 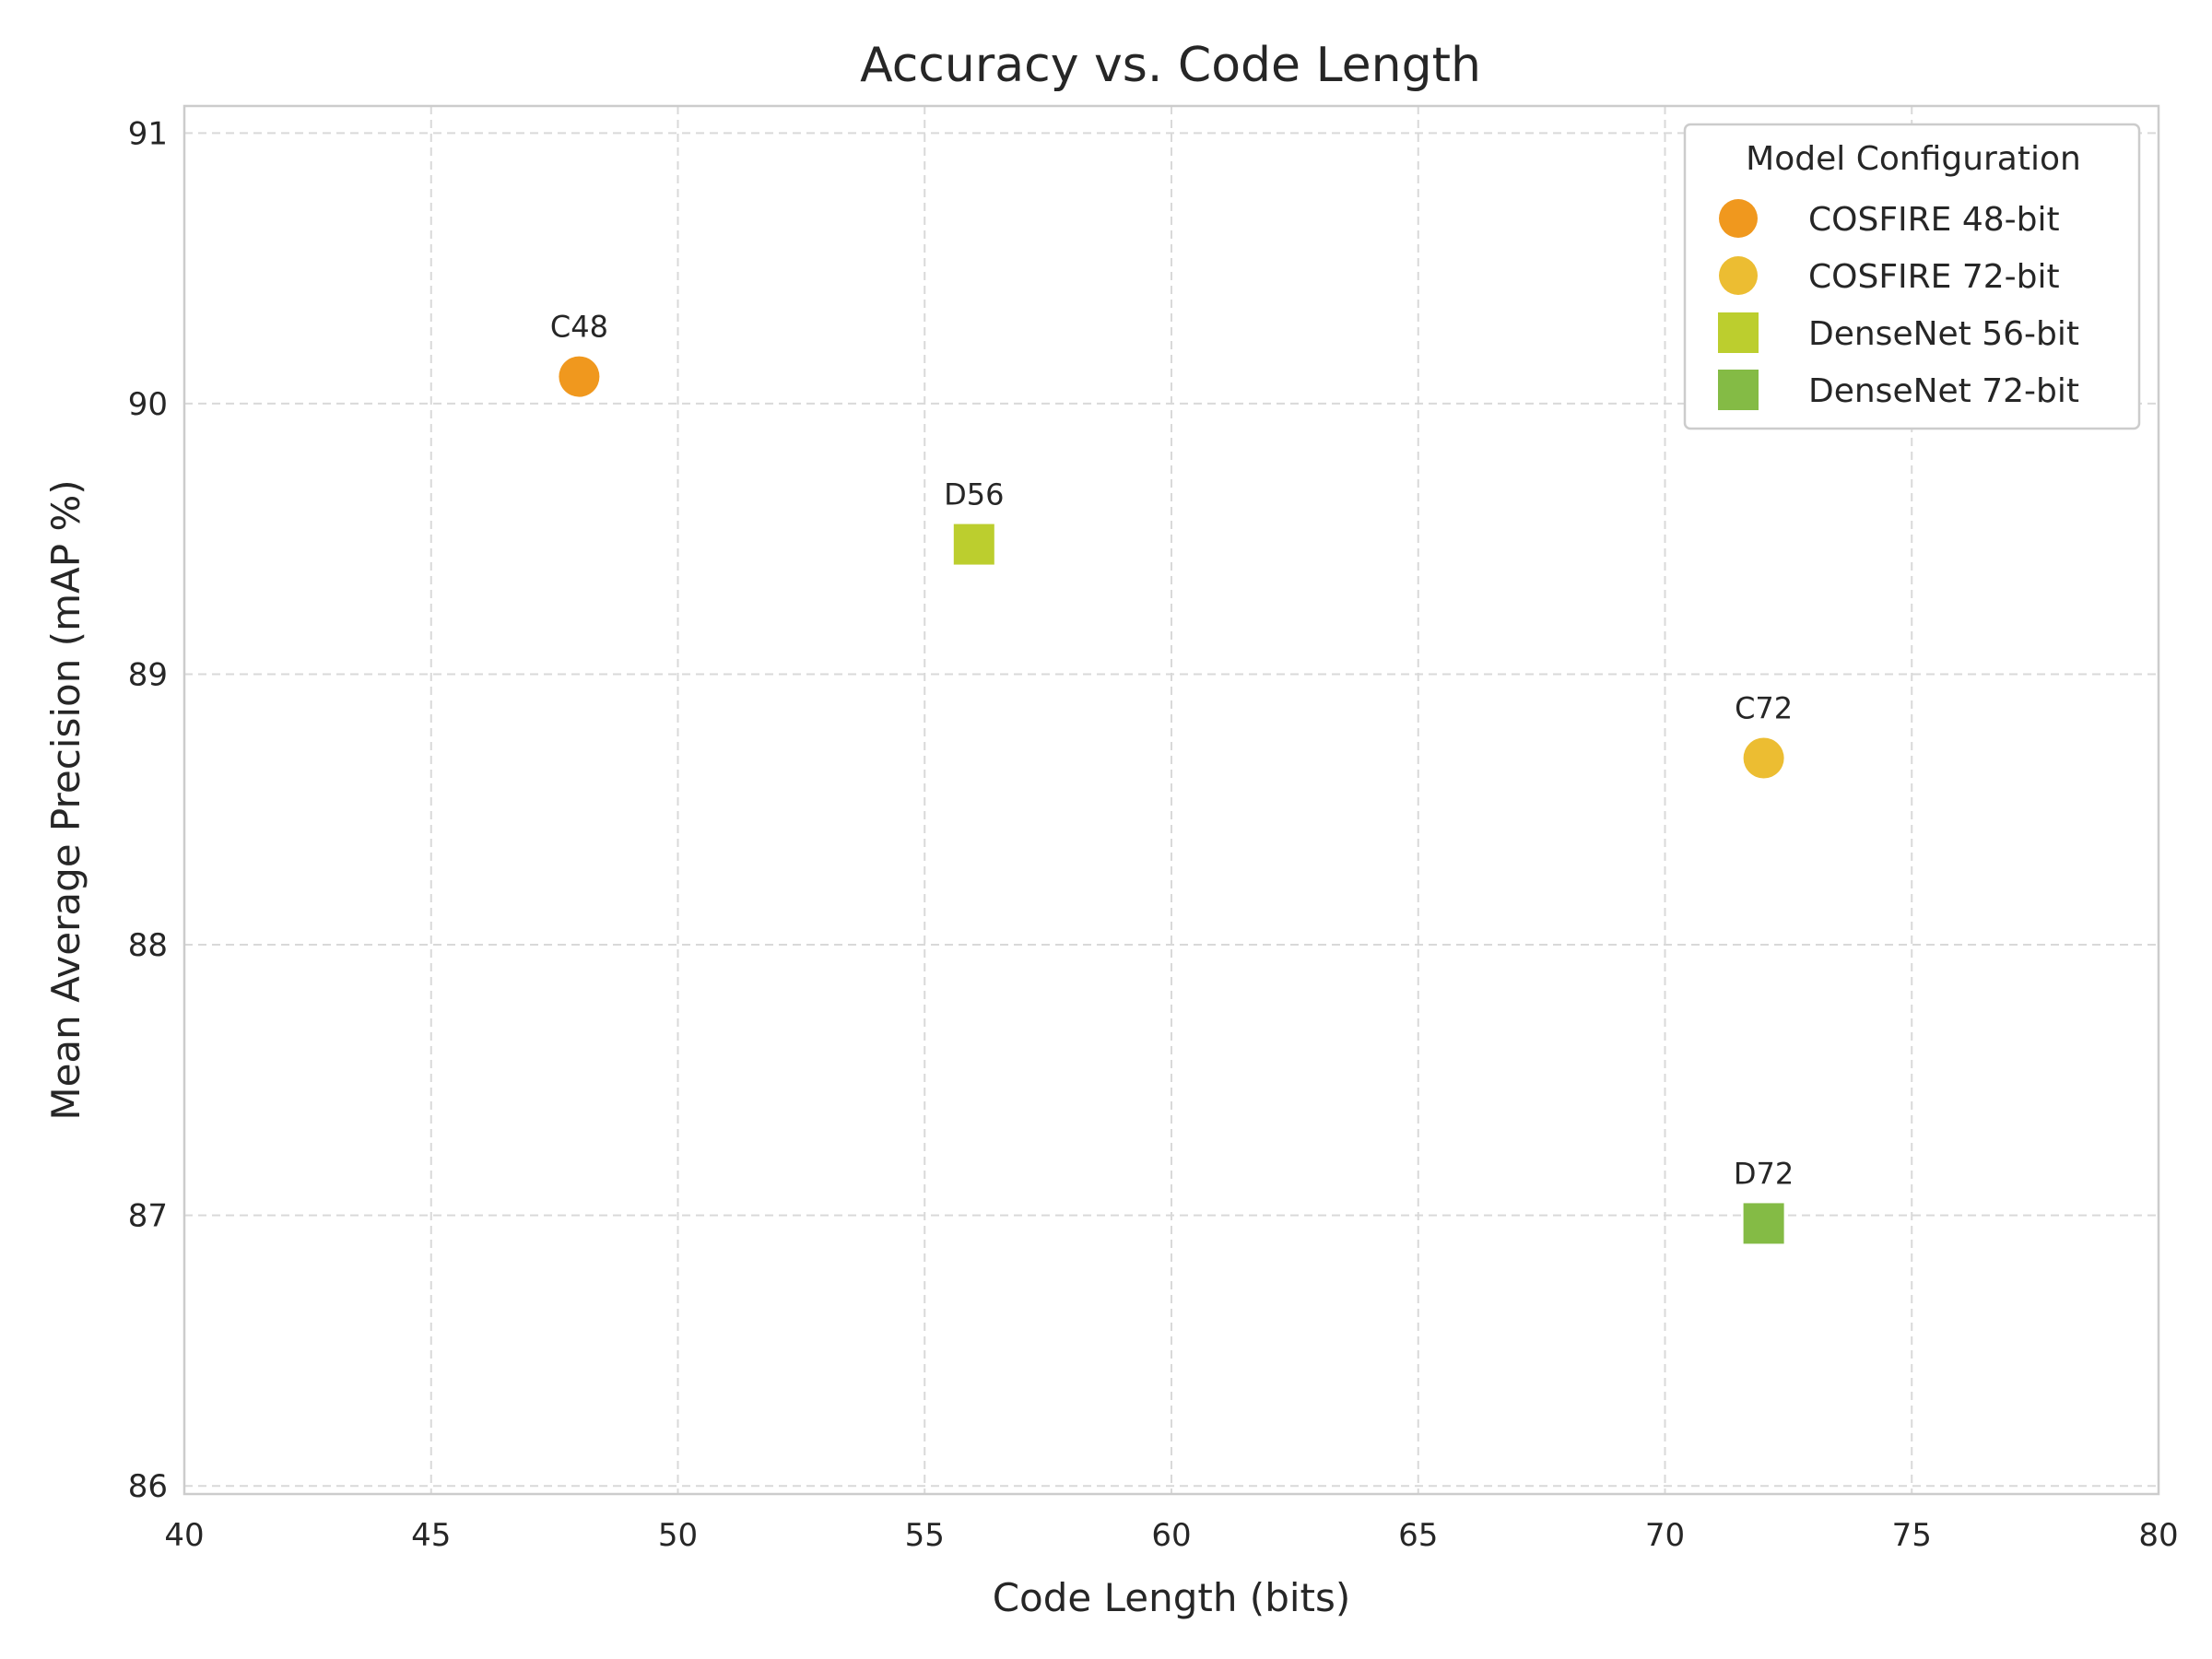 What do you see at coordinates (579, 327) in the screenshot?
I see `data-point-label: C48` at bounding box center [579, 327].